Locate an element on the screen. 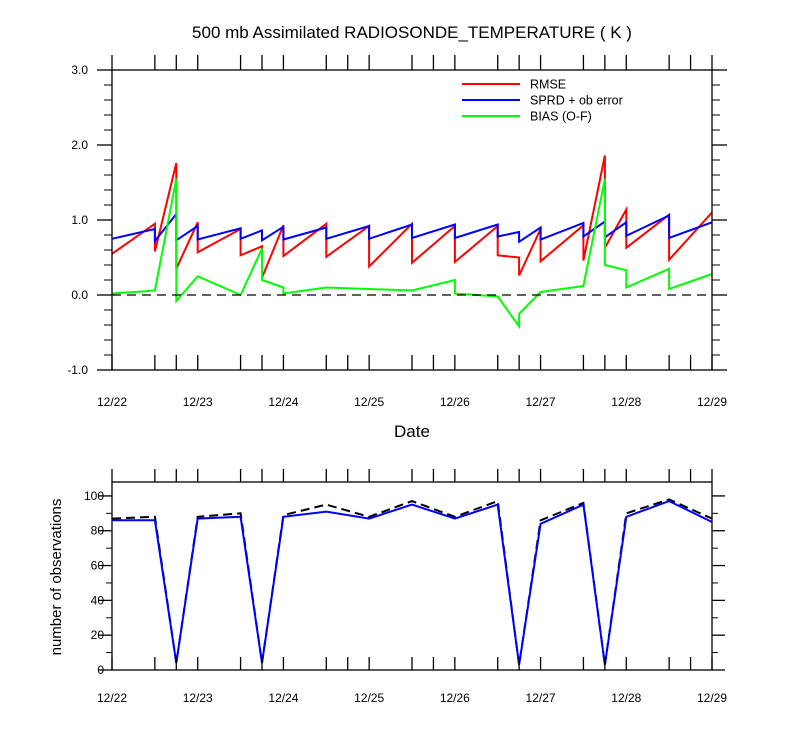 The width and height of the screenshot is (800, 750). y-tick-label: 0.0 is located at coordinates (79, 295).